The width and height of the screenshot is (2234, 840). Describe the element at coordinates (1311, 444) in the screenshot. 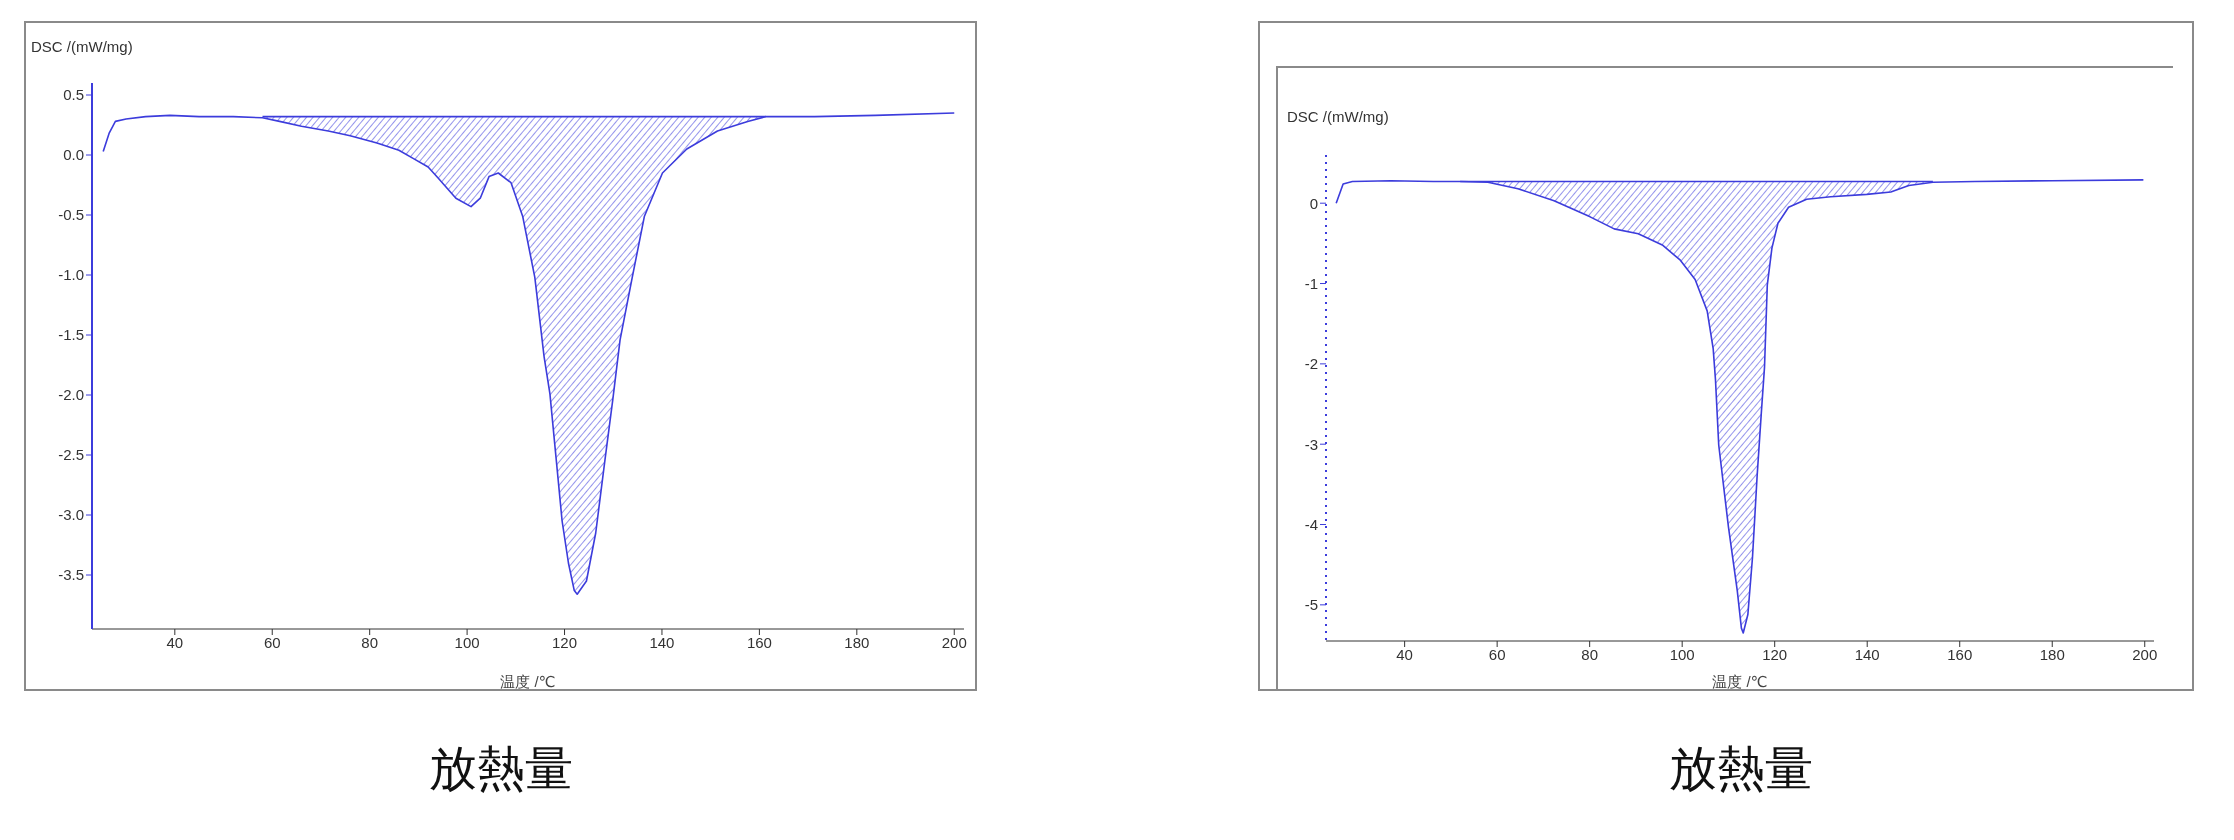

I see `y-tick-label: -3` at that location.